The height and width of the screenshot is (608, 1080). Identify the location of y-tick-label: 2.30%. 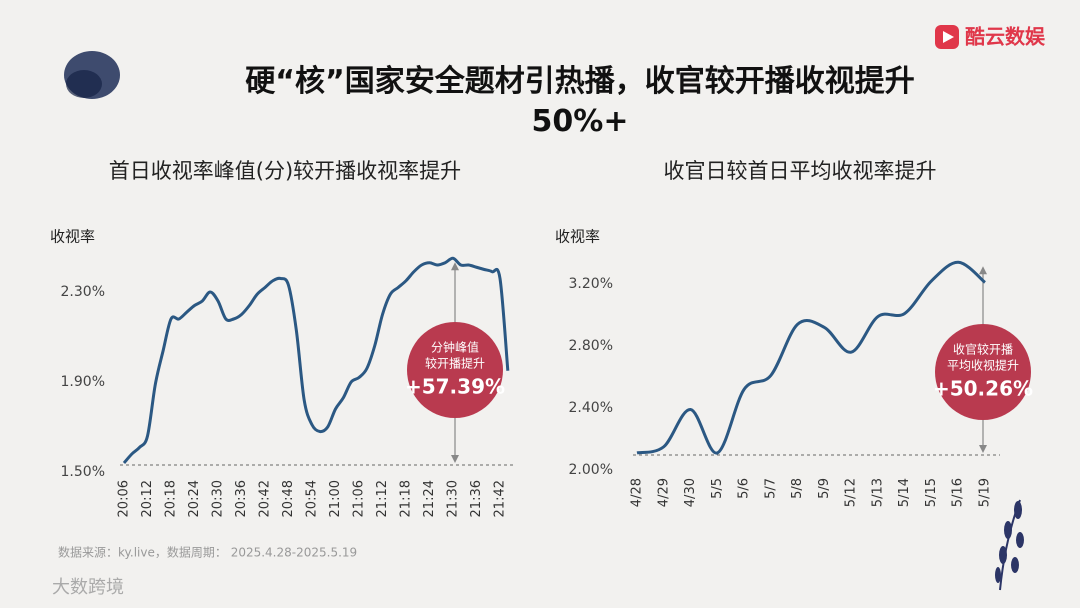
(83, 292).